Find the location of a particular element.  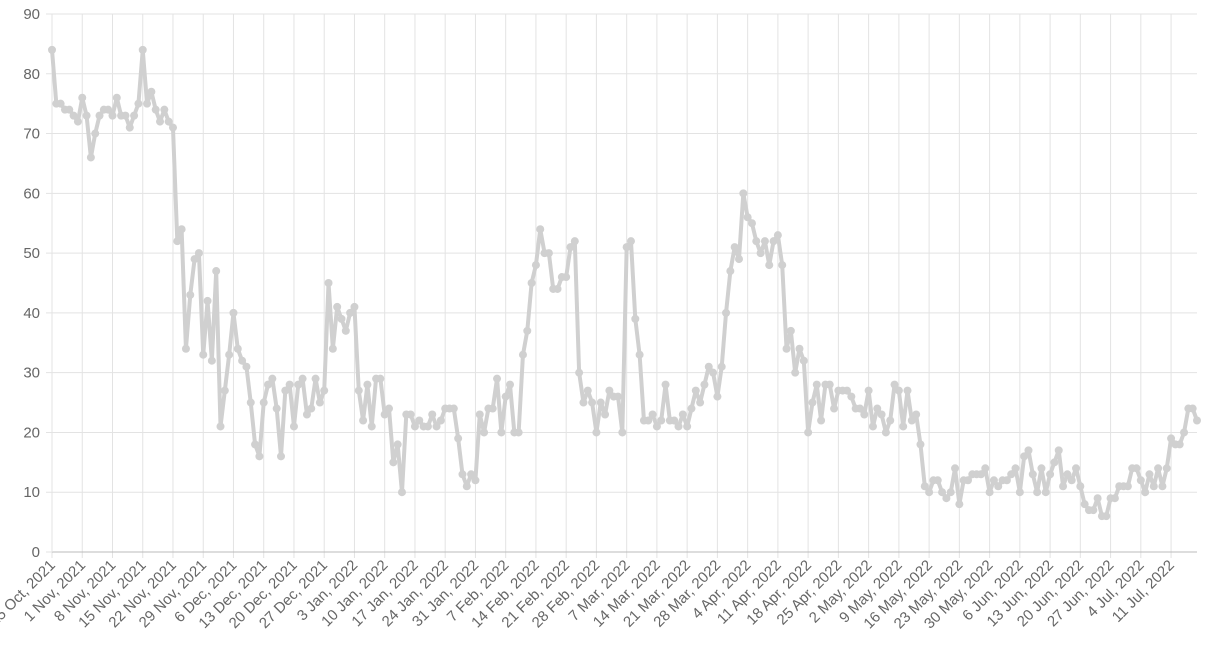

y-tick-label: 60 is located at coordinates (31, 193).